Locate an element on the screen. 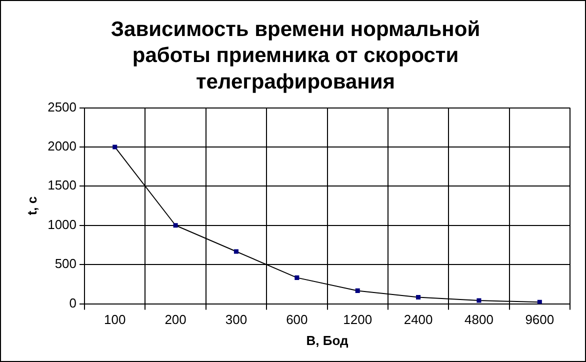 The width and height of the screenshot is (586, 362). y-tick-label: 2500 is located at coordinates (62, 106).